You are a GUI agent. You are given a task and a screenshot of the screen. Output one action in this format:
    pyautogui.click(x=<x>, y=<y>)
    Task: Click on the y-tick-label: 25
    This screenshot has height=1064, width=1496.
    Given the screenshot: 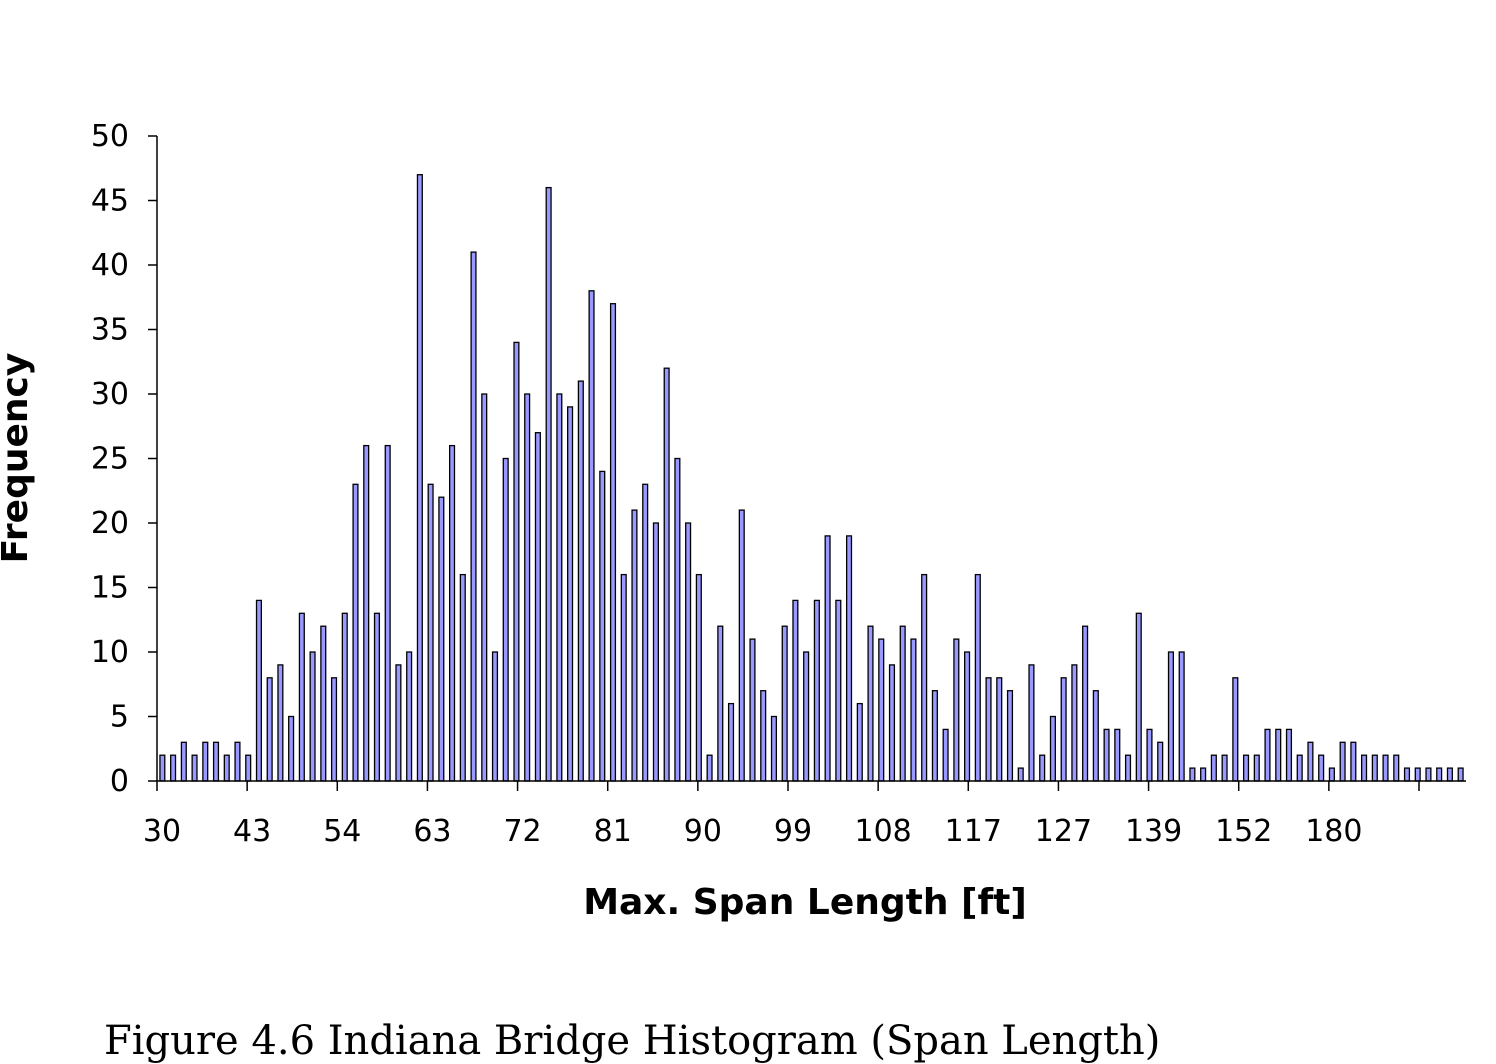 What is the action you would take?
    pyautogui.click(x=110, y=459)
    